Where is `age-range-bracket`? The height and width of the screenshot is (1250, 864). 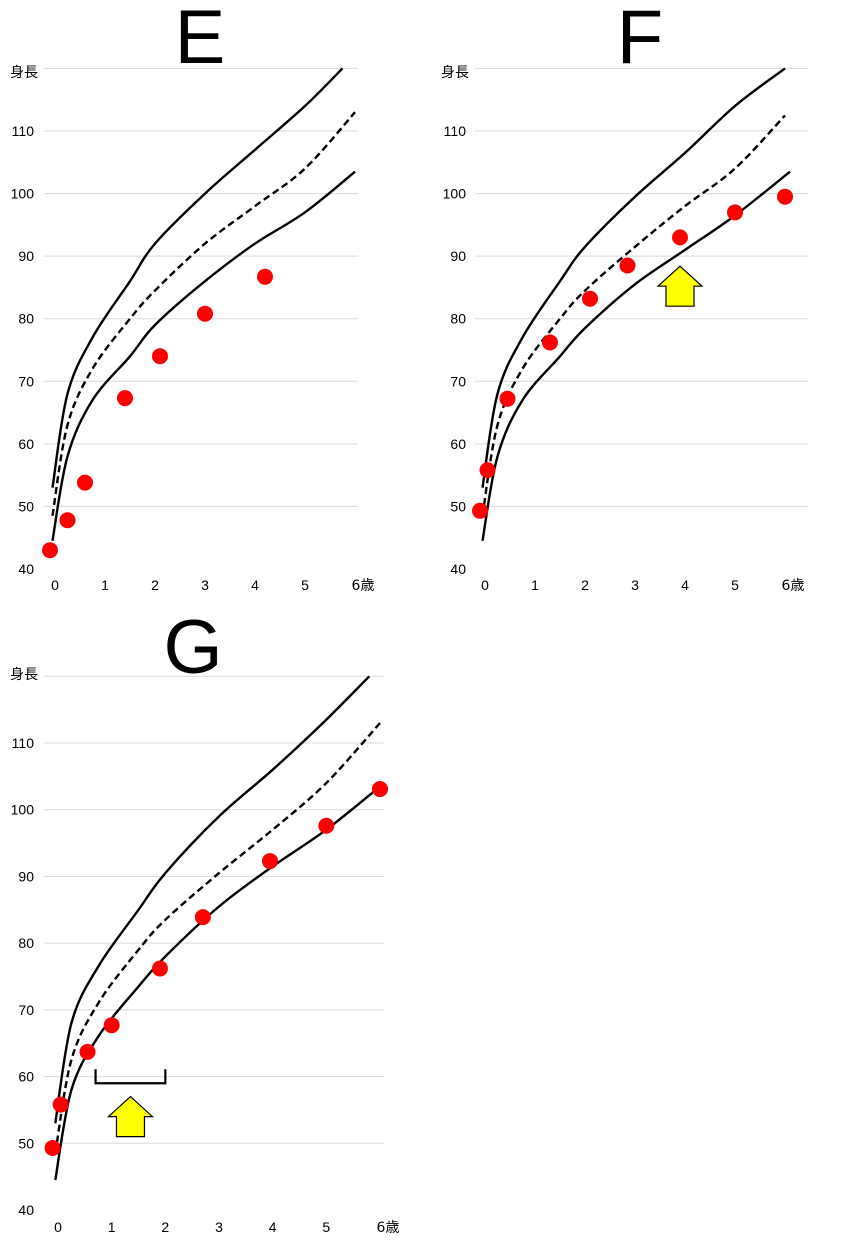
age-range-bracket is located at coordinates (130, 1077).